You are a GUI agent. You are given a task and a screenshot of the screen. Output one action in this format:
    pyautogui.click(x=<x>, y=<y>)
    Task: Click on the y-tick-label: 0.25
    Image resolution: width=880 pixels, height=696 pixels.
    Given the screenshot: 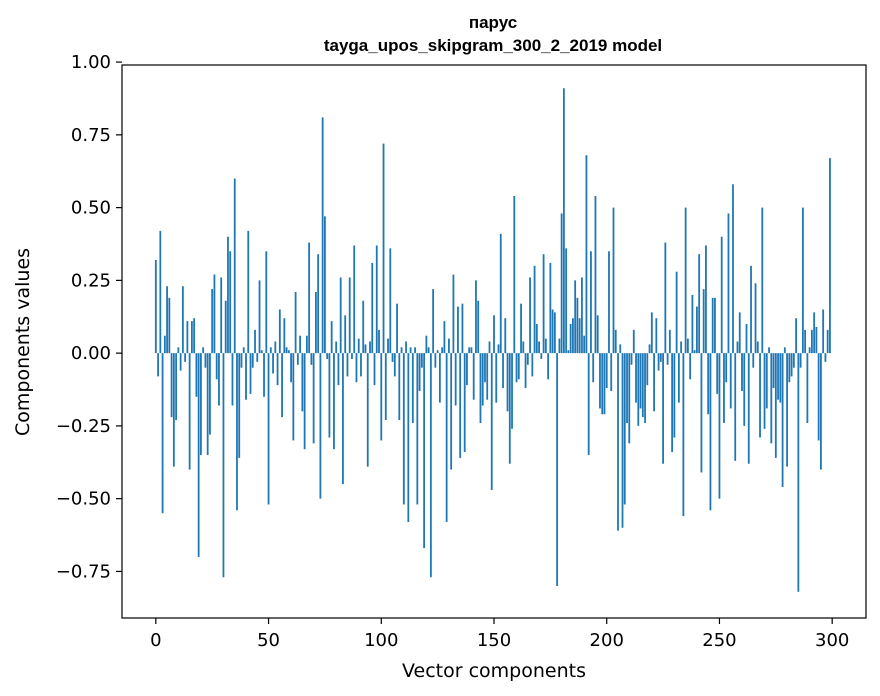 What is the action you would take?
    pyautogui.click(x=91, y=280)
    